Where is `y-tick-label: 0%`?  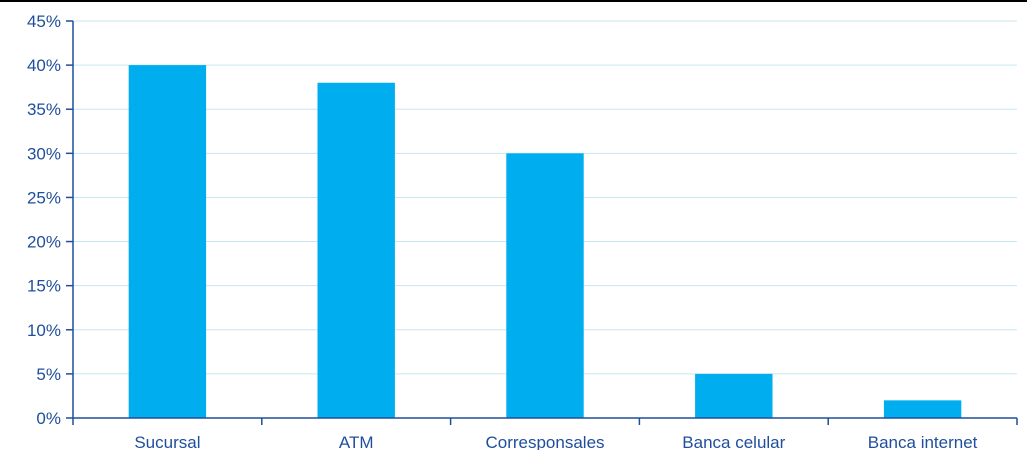 y-tick-label: 0% is located at coordinates (48, 418).